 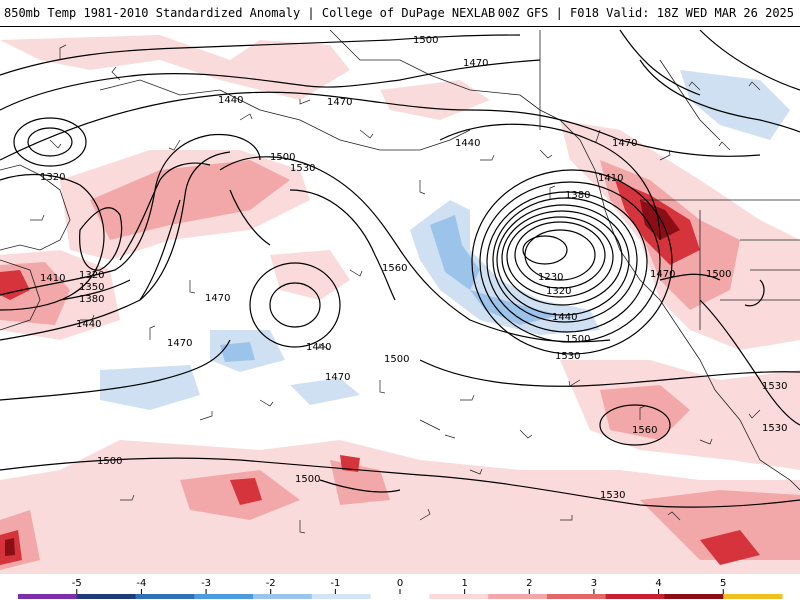 What do you see at coordinates (550, 277) in the screenshot?
I see `contour-label: 1230` at bounding box center [550, 277].